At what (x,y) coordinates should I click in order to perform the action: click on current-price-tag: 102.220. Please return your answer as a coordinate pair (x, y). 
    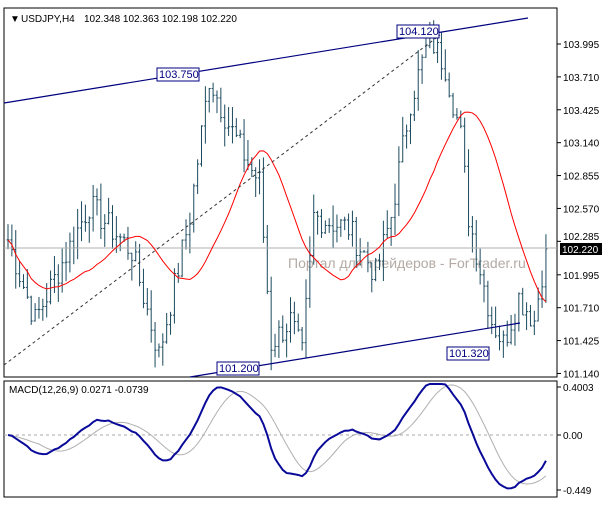
    Looking at the image, I should click on (581, 249).